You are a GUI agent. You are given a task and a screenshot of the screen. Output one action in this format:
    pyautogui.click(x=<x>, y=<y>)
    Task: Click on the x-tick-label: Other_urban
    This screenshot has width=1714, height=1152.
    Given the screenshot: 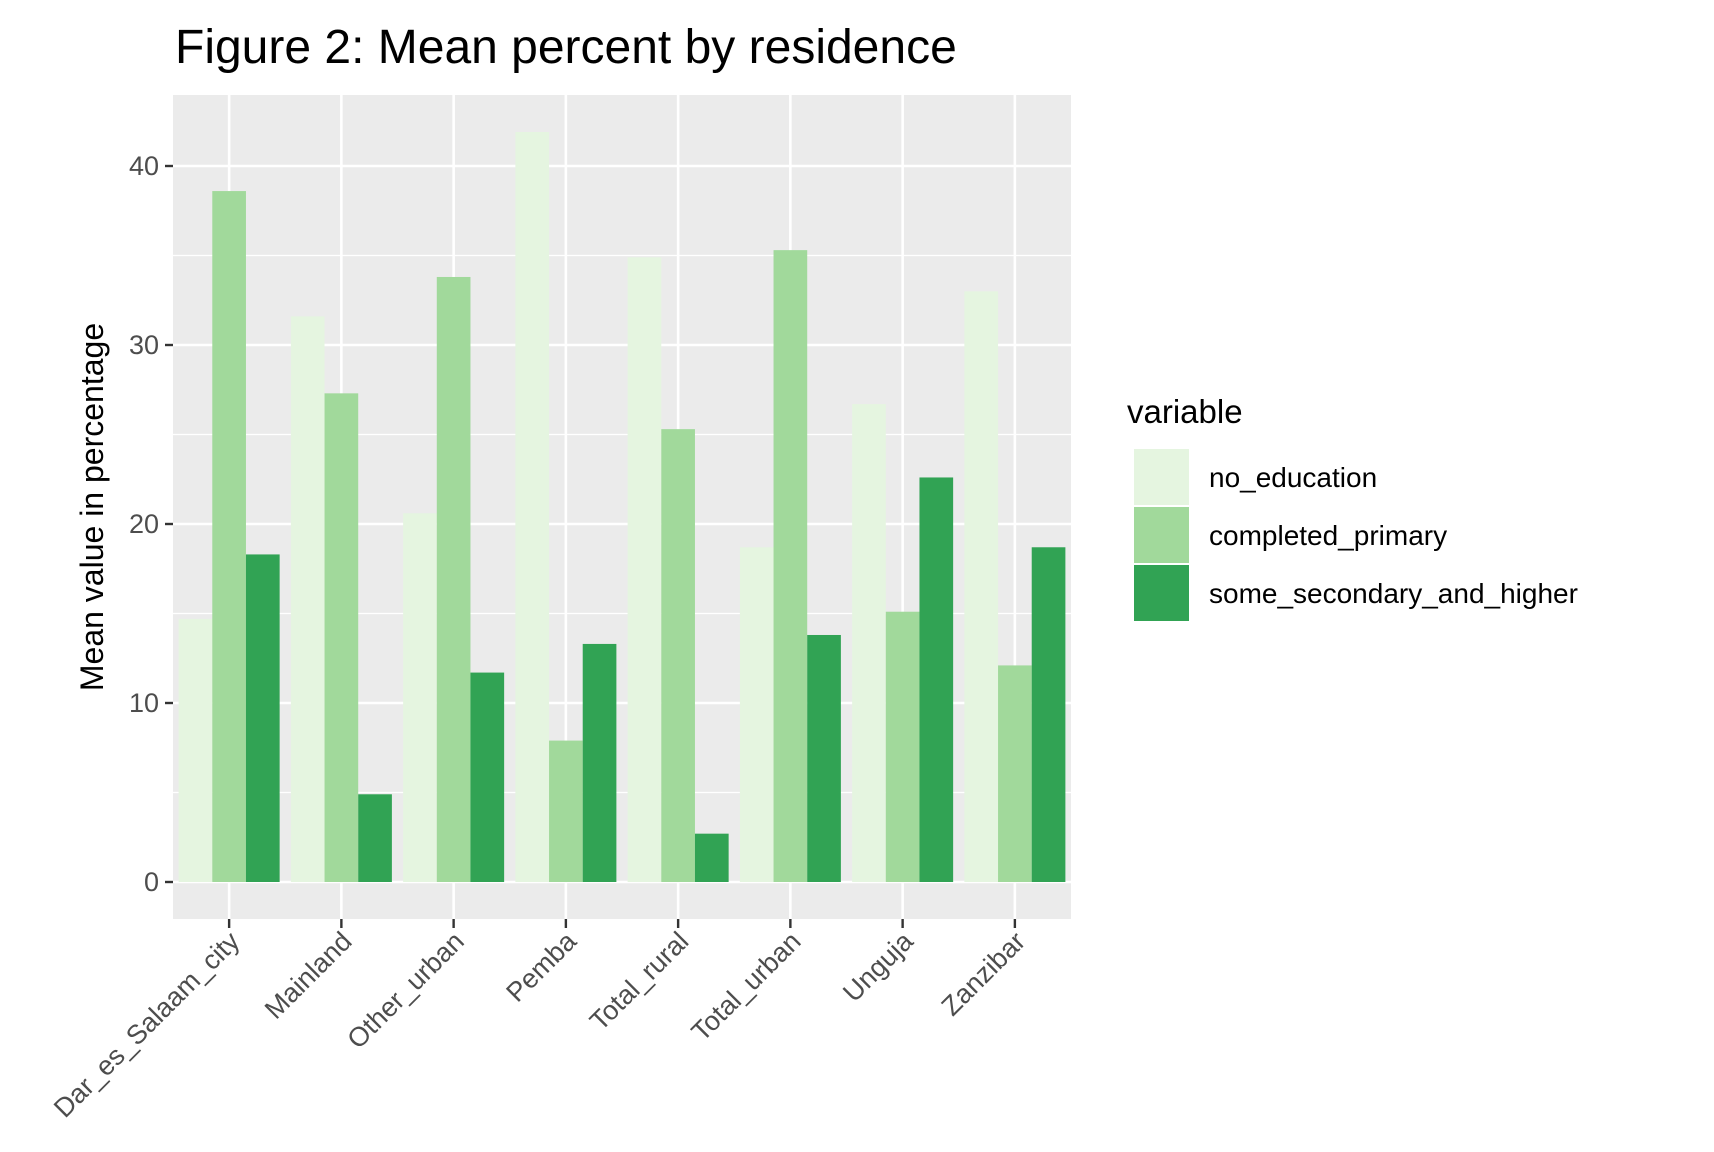 What is the action you would take?
    pyautogui.click(x=405, y=990)
    